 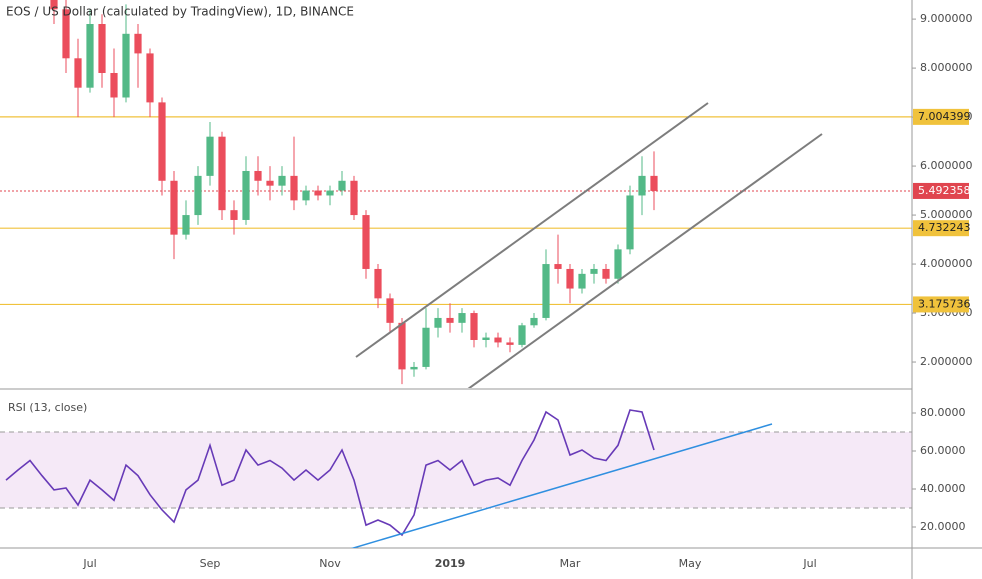 What do you see at coordinates (944, 303) in the screenshot?
I see `price-level-label: 3.175736` at bounding box center [944, 303].